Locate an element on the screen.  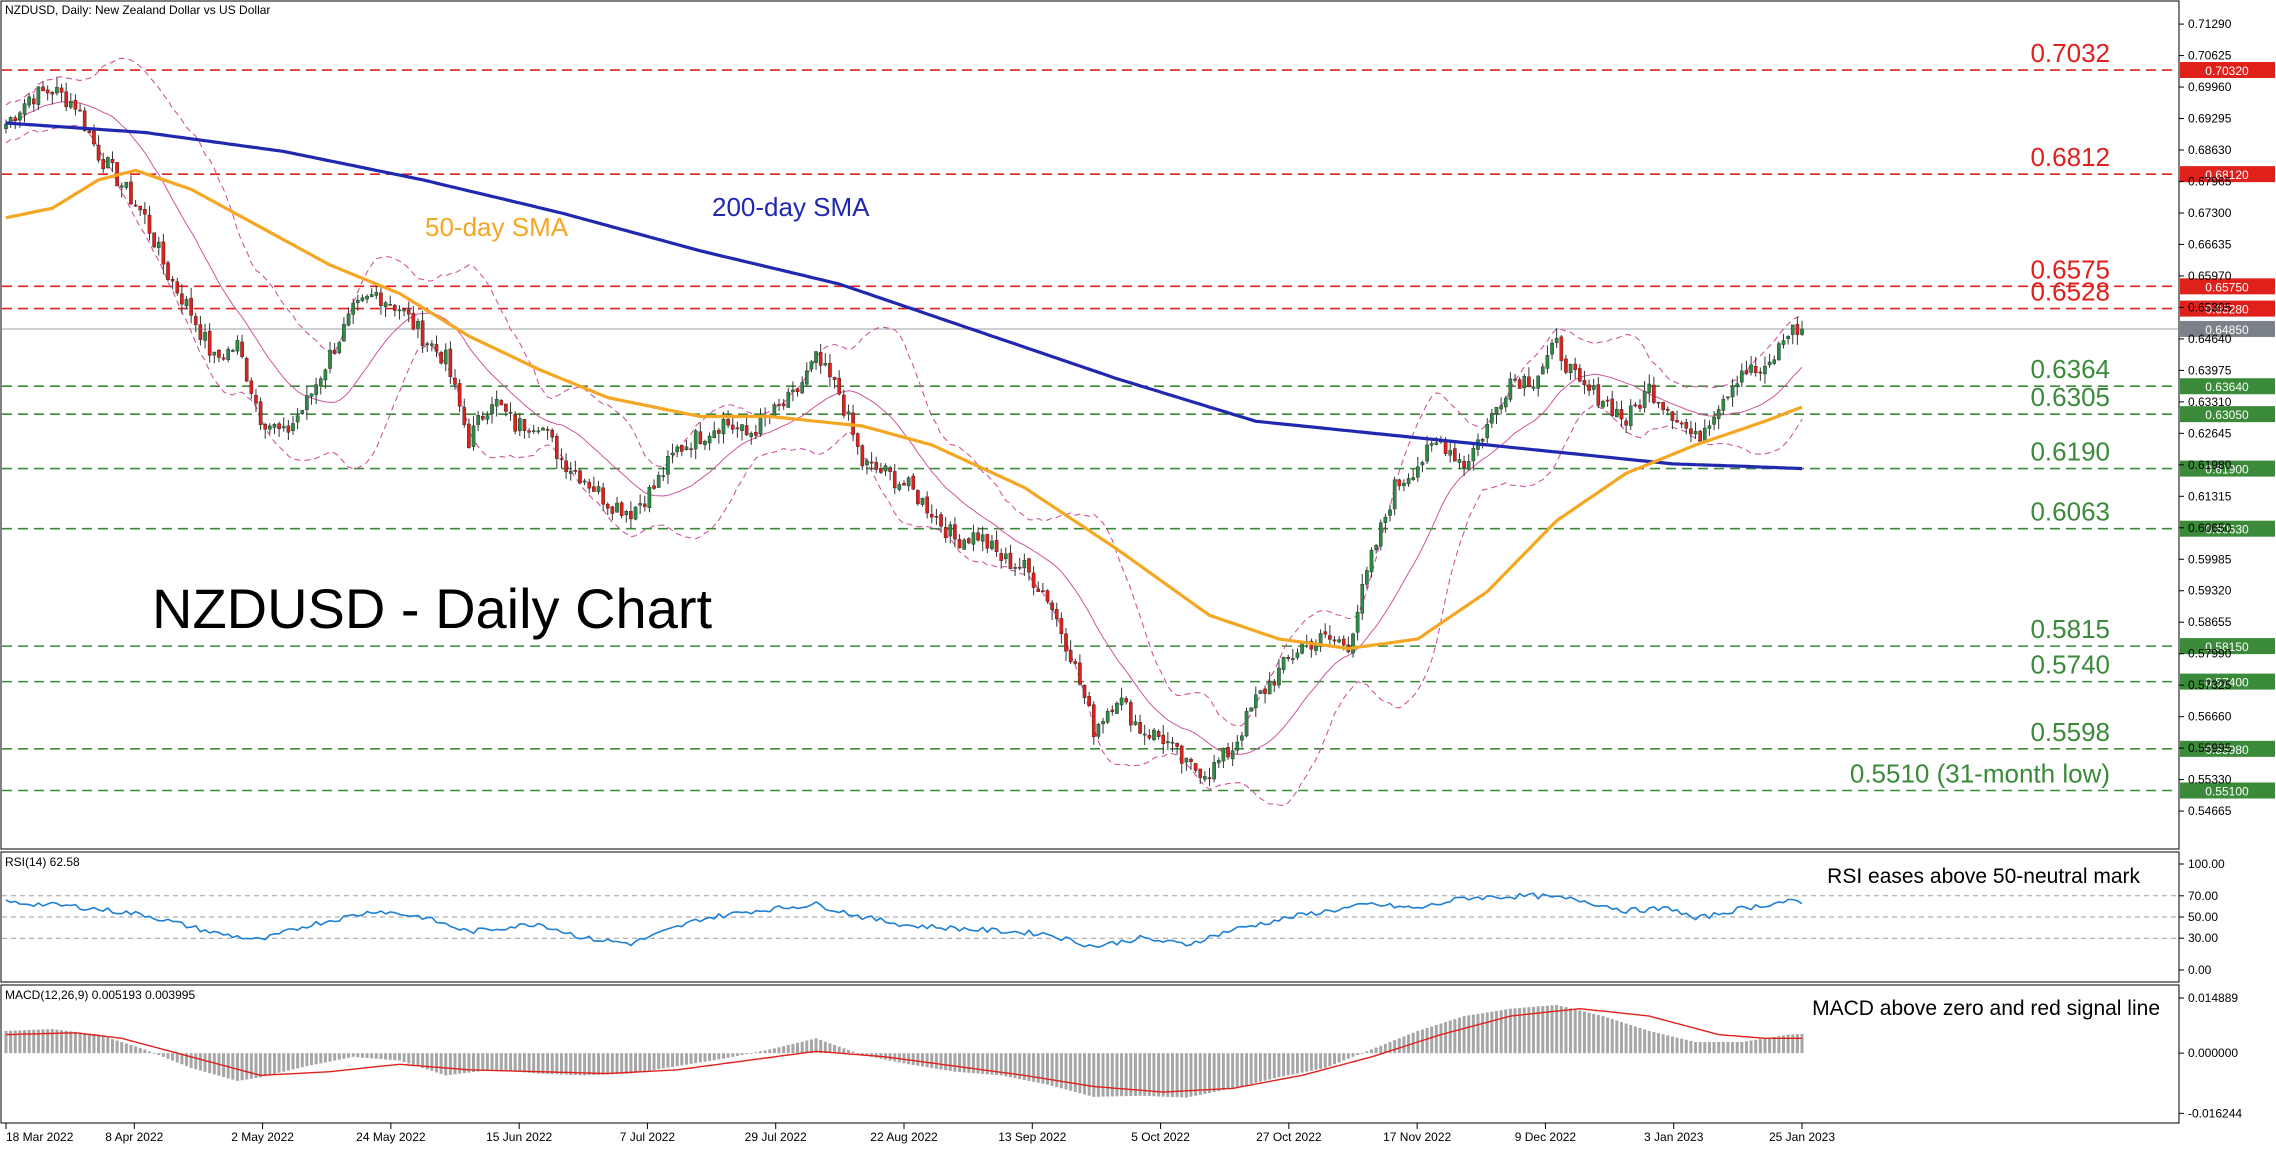
price-tick-label: 0.62645 is located at coordinates (2210, 433).